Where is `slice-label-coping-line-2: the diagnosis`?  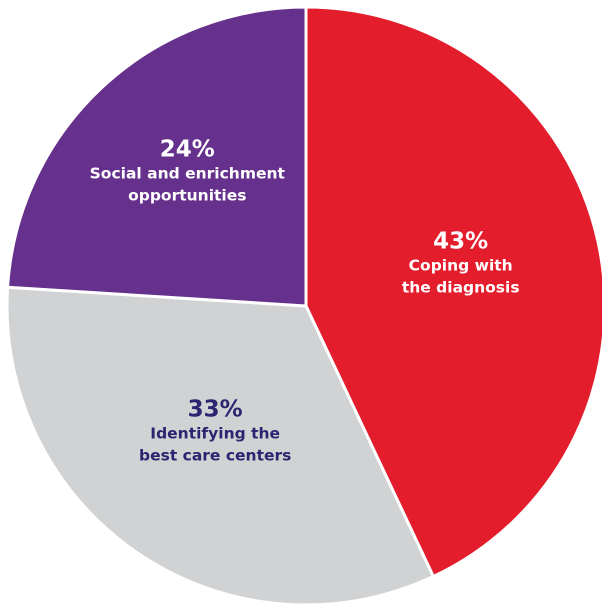
slice-label-coping-line-2: the diagnosis is located at coordinates (461, 287).